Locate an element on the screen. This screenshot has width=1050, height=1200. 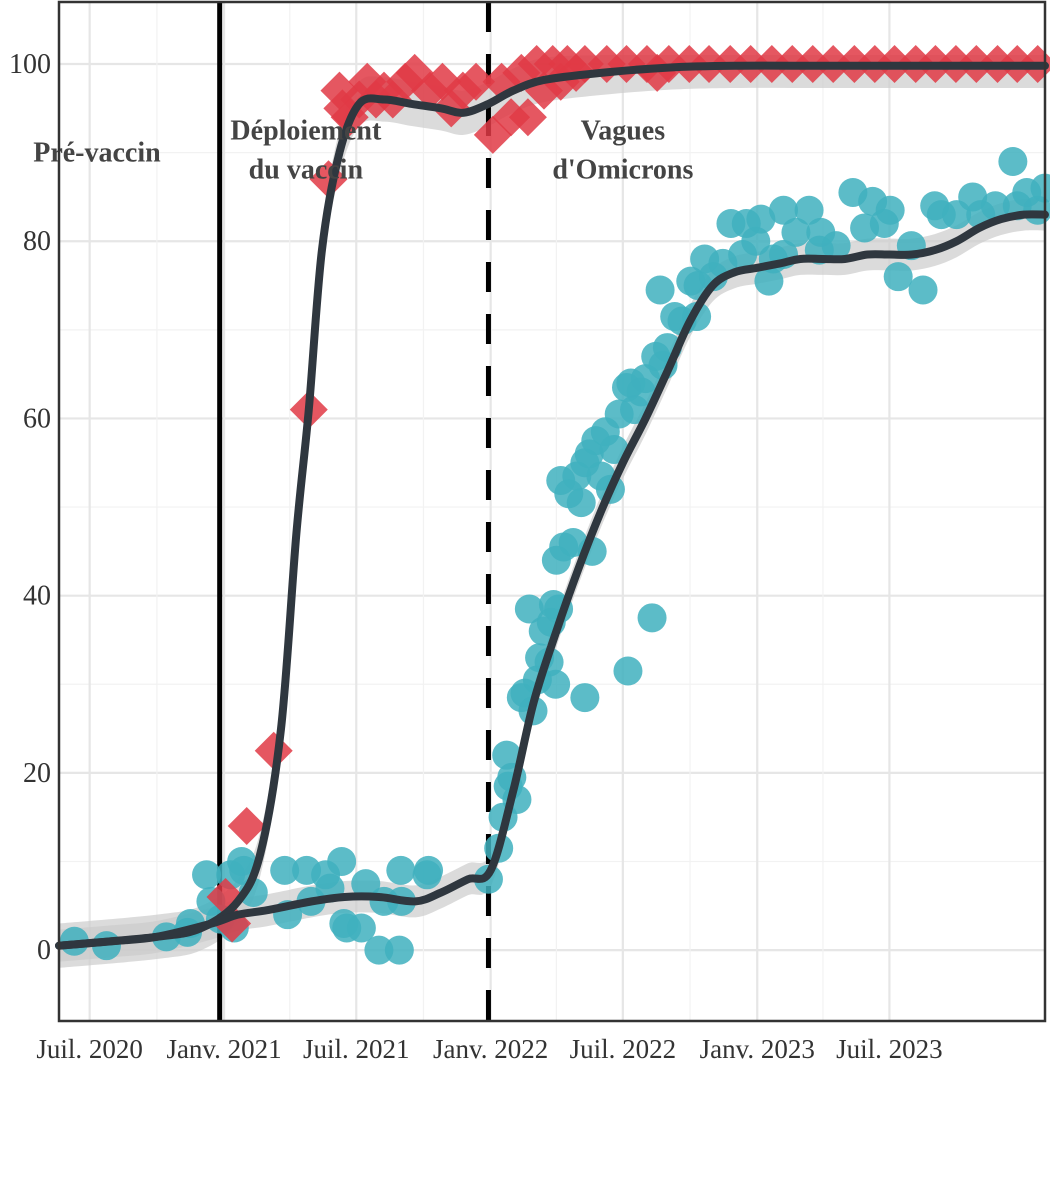
x-tick-label: Janv. 2021 is located at coordinates (223, 1049).